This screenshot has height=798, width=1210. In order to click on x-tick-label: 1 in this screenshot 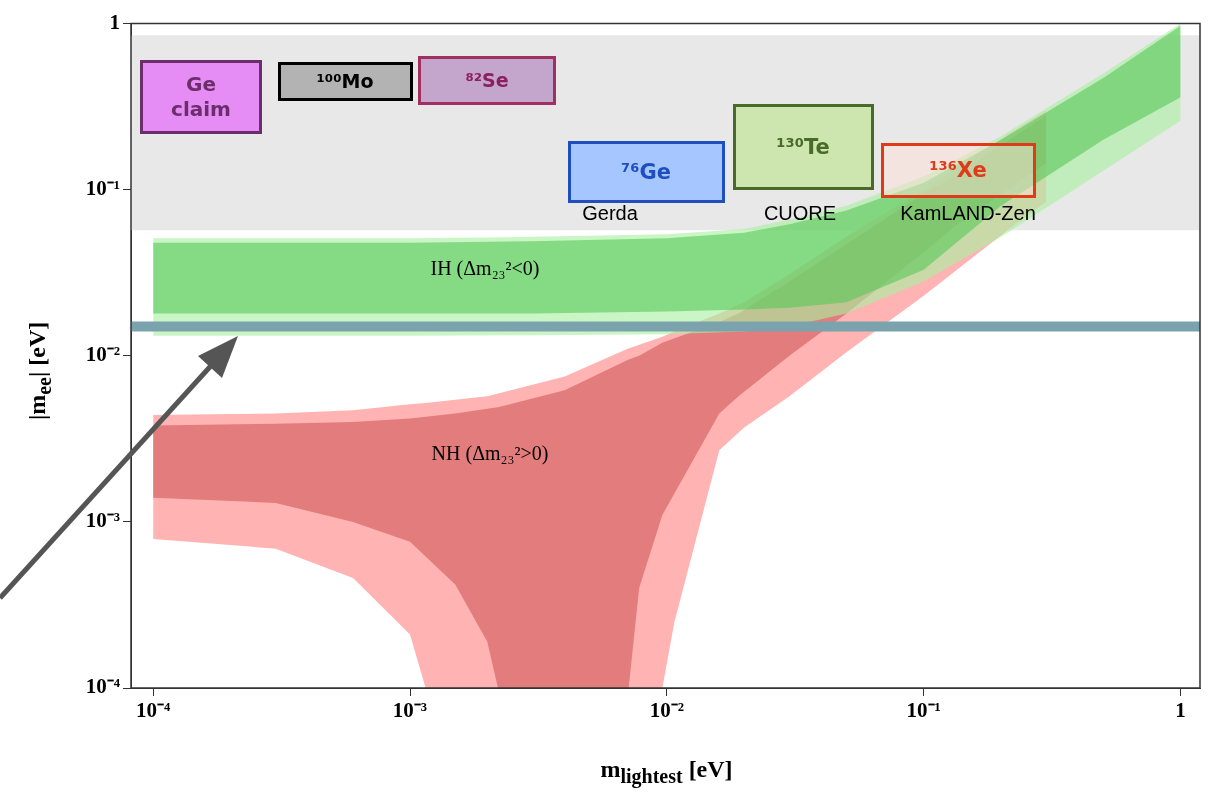, I will do `click(1180, 710)`.